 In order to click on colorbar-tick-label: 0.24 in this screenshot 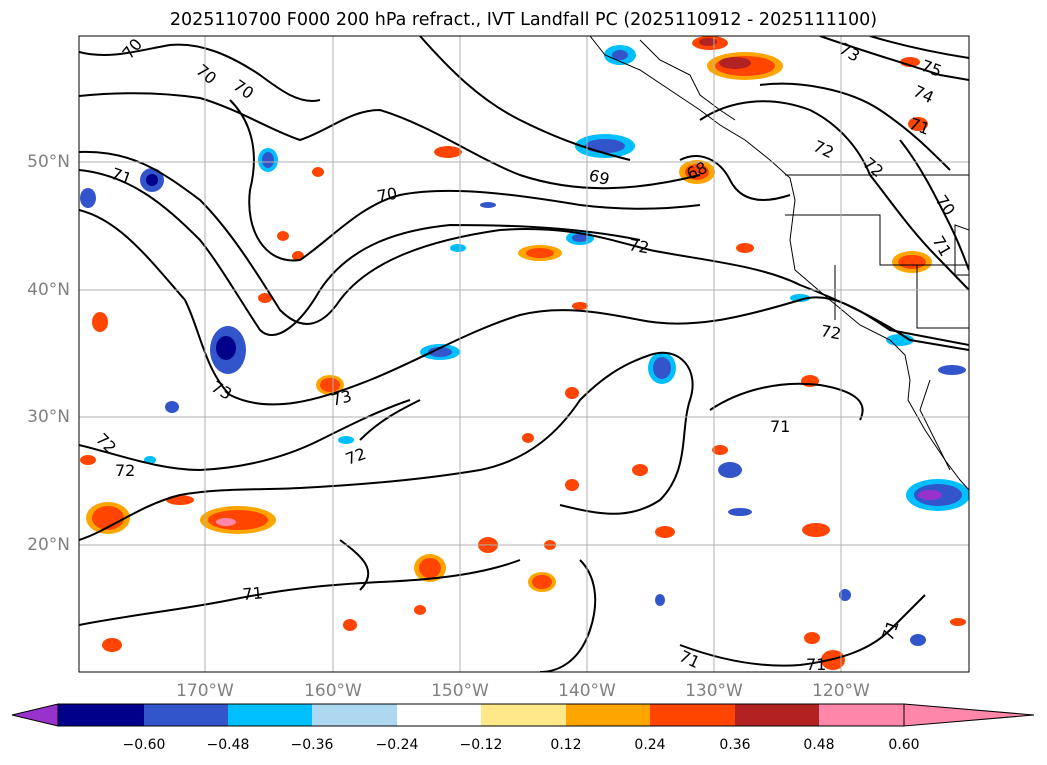, I will do `click(650, 745)`.